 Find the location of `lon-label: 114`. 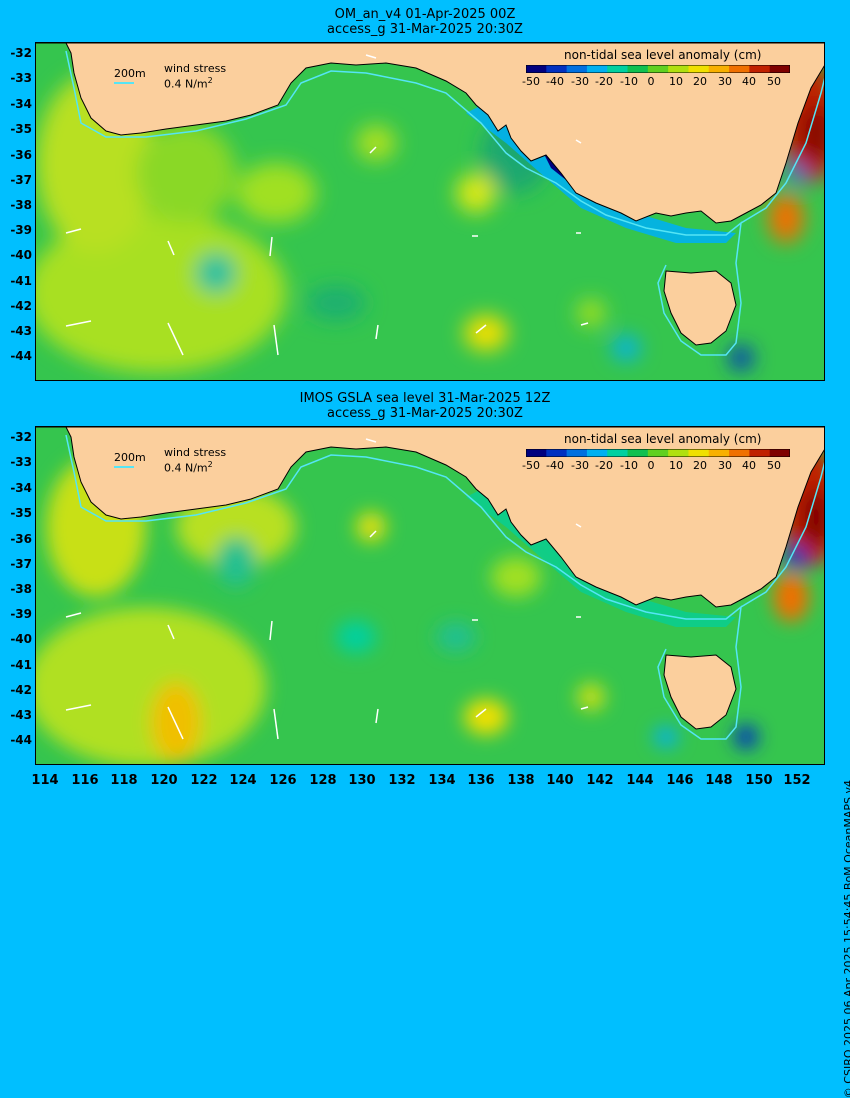

lon-label: 114 is located at coordinates (45, 780).